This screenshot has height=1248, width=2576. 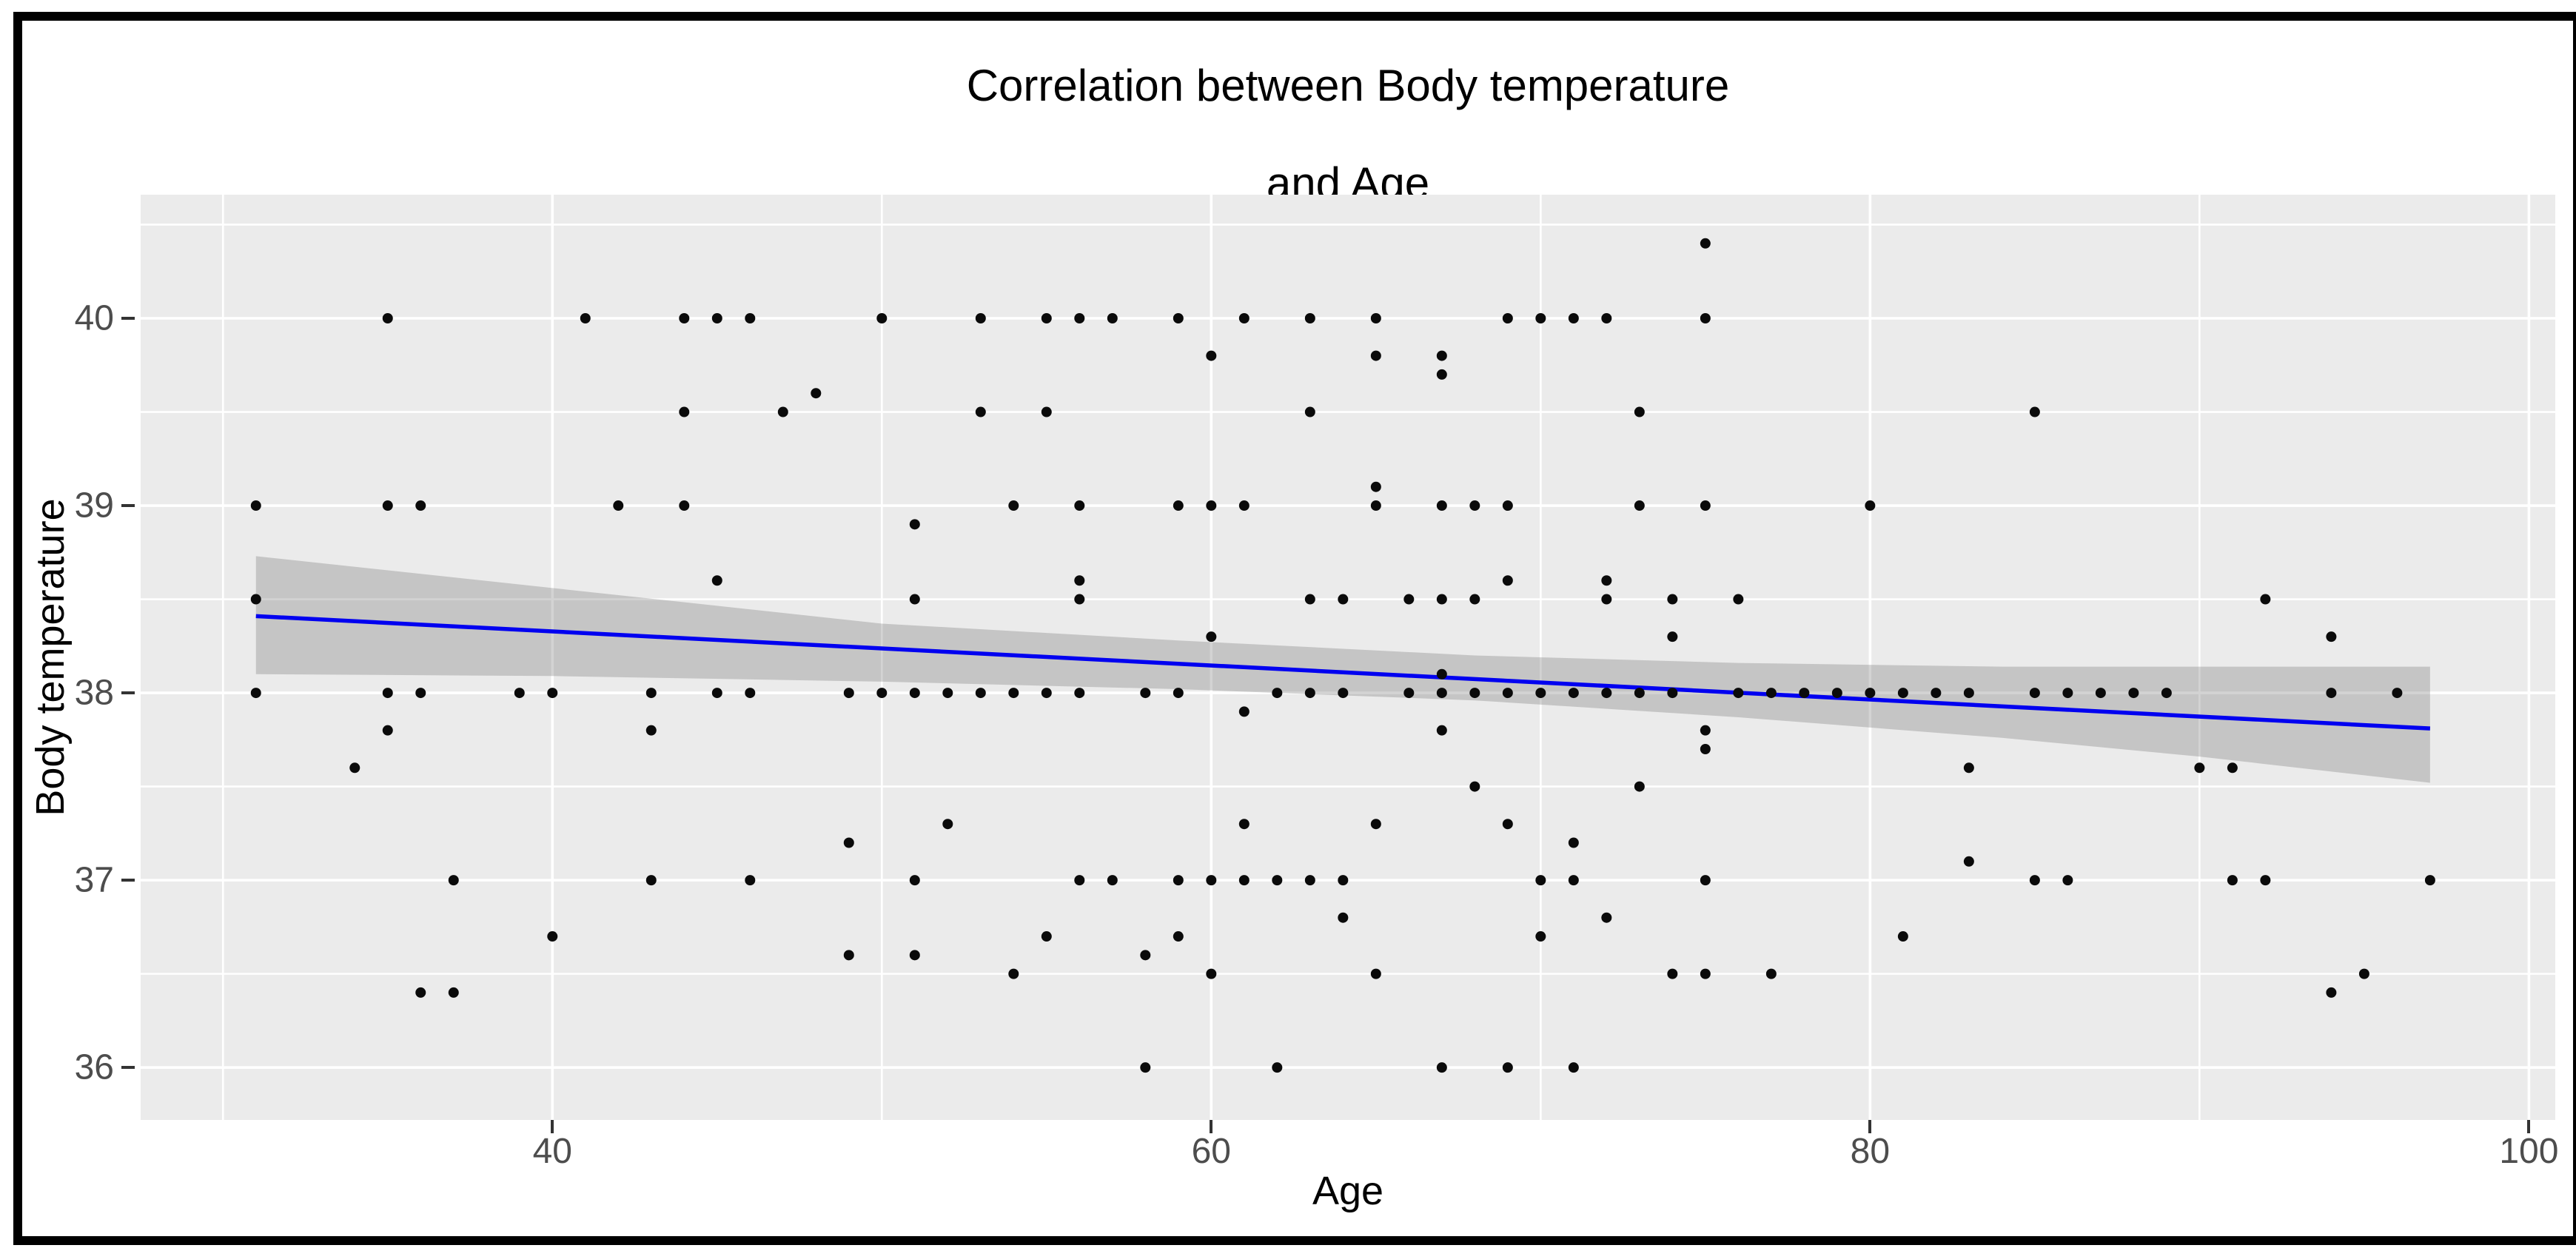 I want to click on x-tick-label: 80, so click(x=1870, y=1151).